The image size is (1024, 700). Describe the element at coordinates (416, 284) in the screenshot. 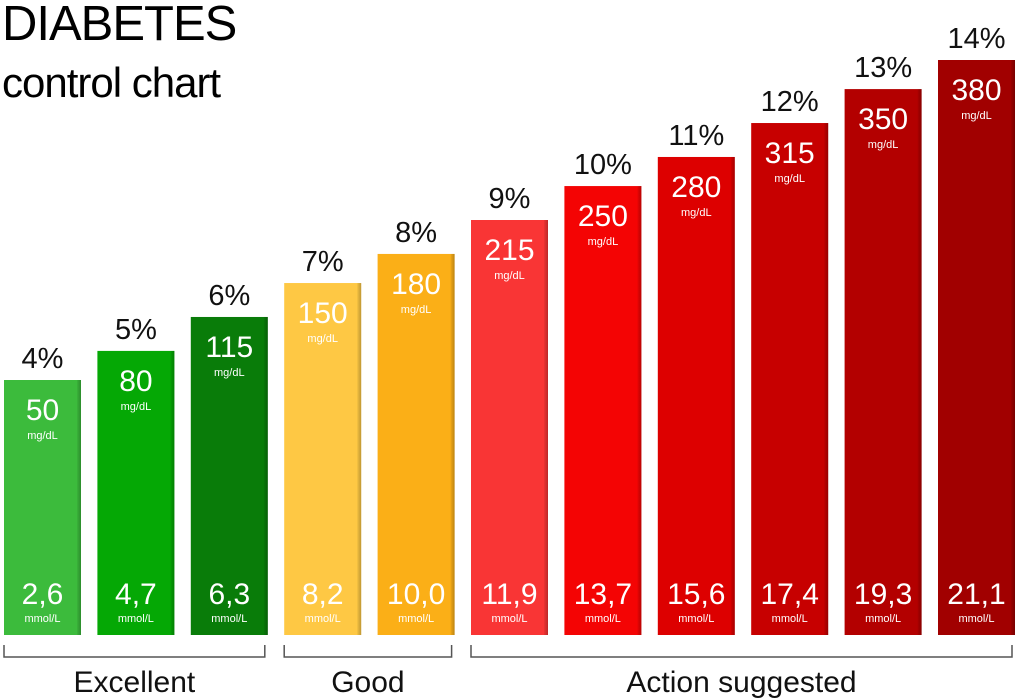

I see `mgdl-value-label: 180` at that location.